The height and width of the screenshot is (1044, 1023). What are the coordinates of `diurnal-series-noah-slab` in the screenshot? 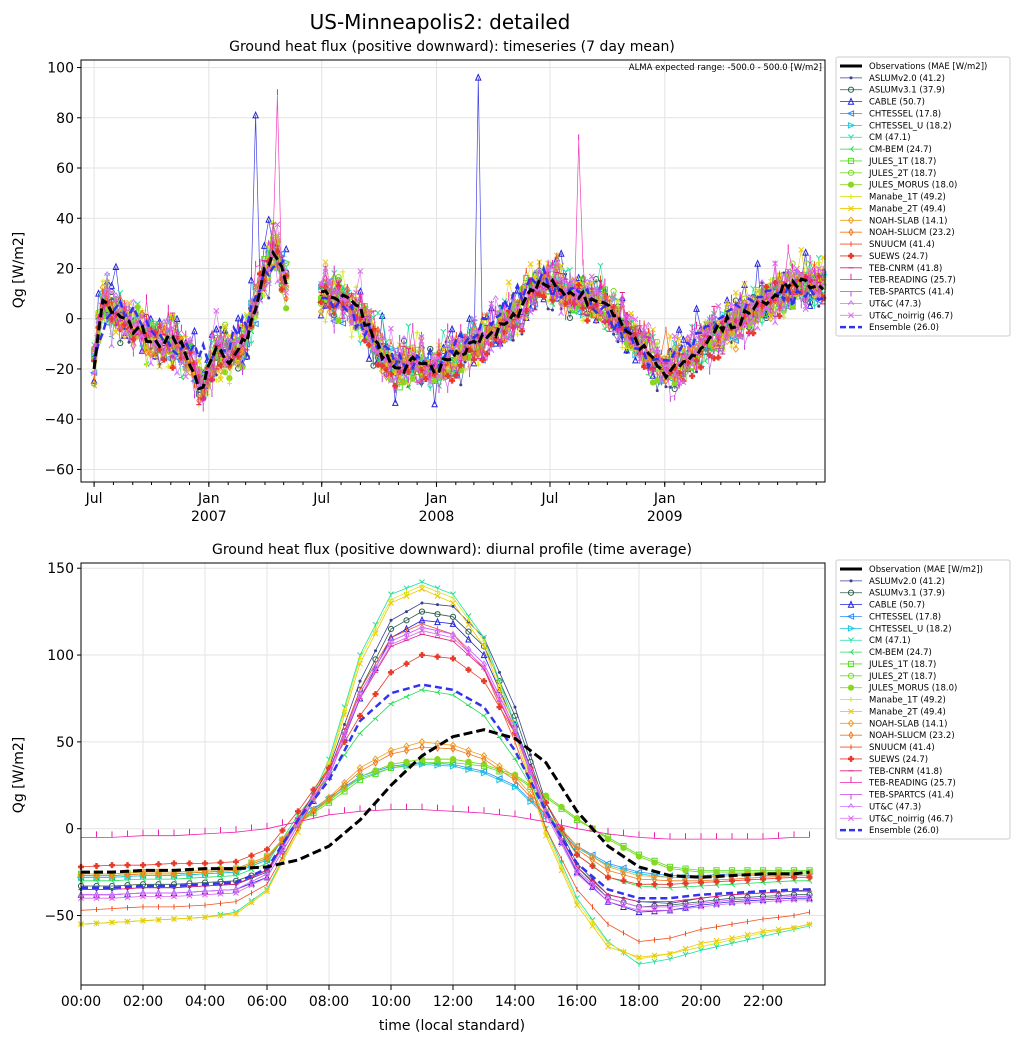 It's located at (445, 809).